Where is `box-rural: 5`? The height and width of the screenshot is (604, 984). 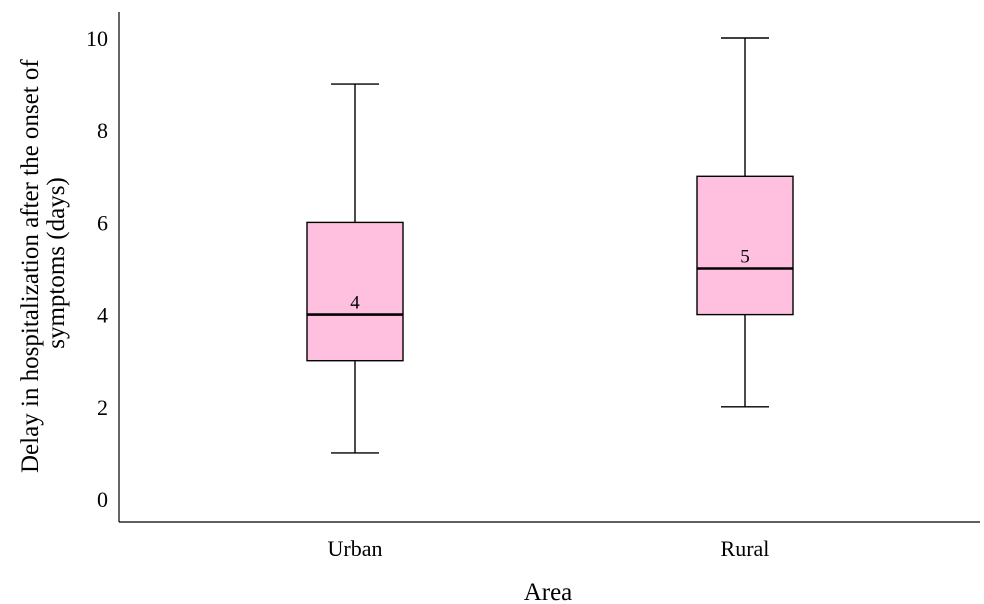
box-rural: 5 is located at coordinates (745, 222).